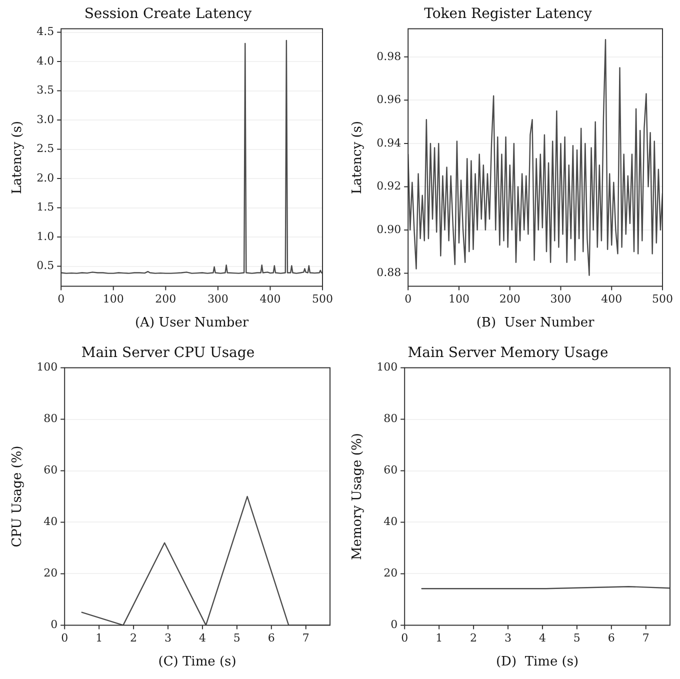 This screenshot has height=679, width=680. I want to click on y-tick-label: 0.90, so click(389, 229).